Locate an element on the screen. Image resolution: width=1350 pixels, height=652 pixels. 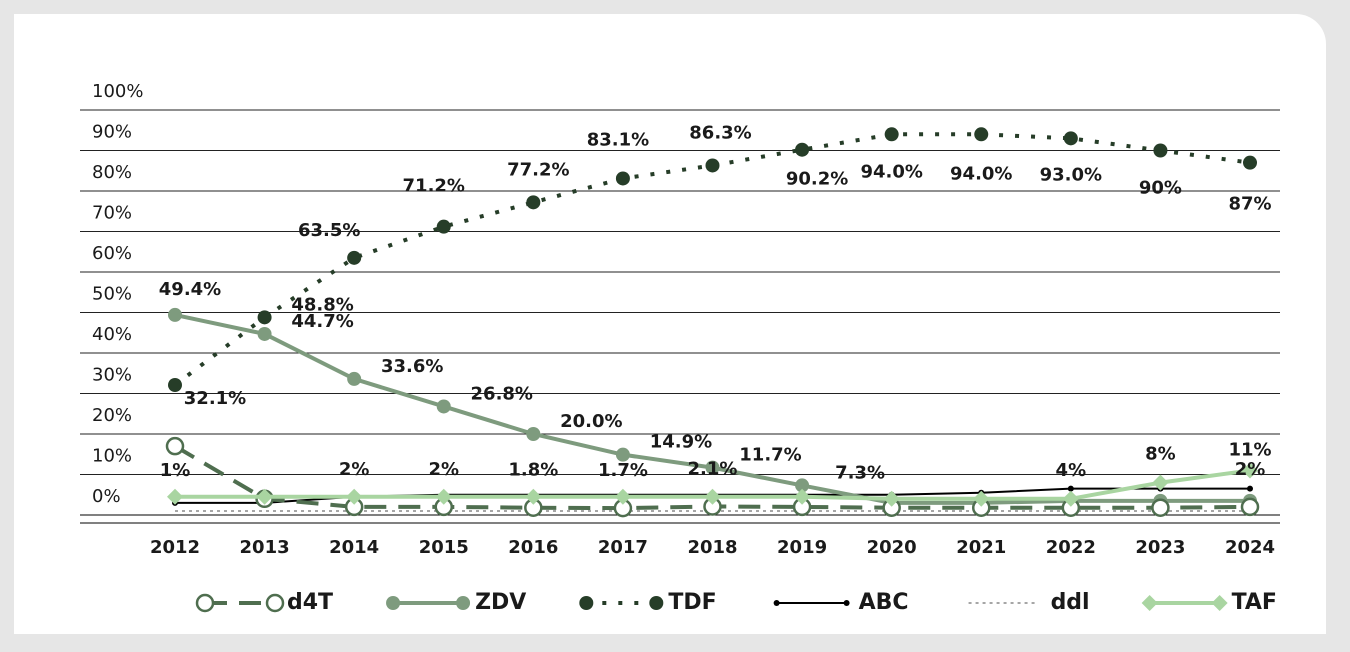
y-tick-label: 60% is located at coordinates (112, 253).